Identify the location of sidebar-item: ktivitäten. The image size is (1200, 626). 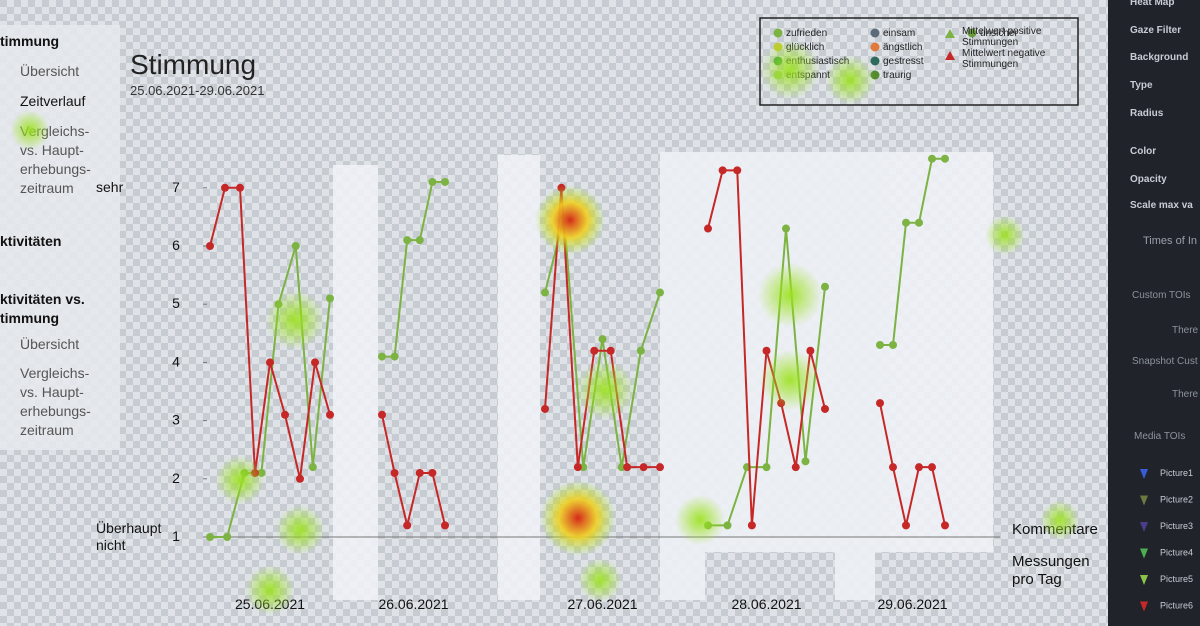
(30, 241).